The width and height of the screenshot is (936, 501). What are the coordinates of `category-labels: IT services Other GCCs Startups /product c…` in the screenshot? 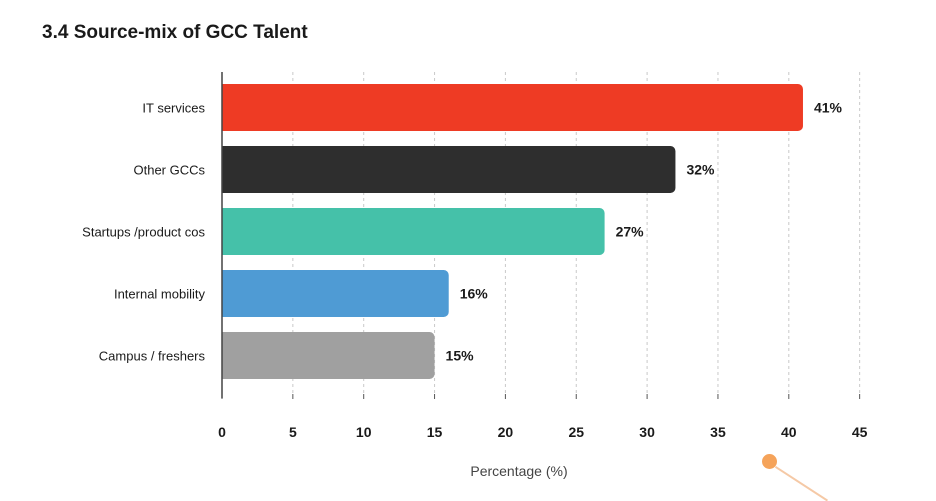 It's located at (143, 232).